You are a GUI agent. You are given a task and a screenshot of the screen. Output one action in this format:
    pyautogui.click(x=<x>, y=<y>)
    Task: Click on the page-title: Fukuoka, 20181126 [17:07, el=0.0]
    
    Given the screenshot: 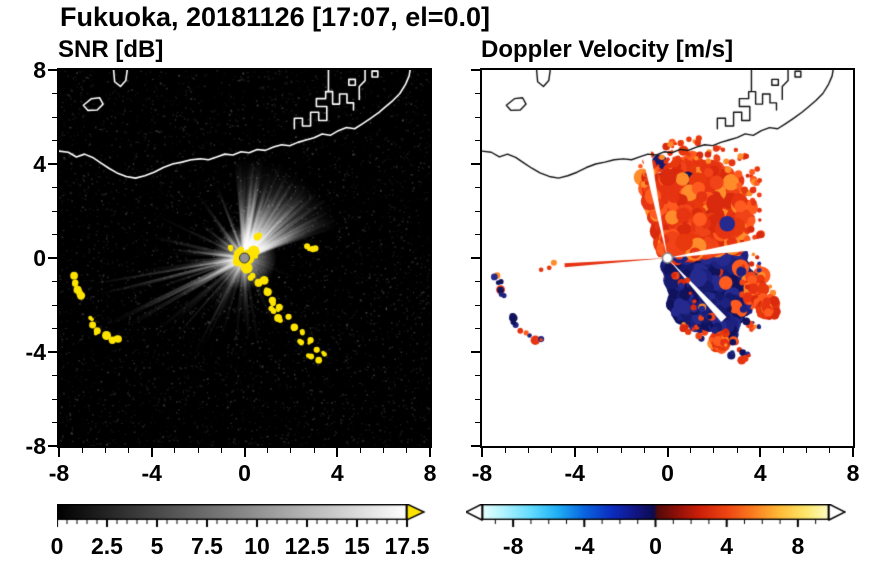 What is the action you would take?
    pyautogui.click(x=275, y=17)
    